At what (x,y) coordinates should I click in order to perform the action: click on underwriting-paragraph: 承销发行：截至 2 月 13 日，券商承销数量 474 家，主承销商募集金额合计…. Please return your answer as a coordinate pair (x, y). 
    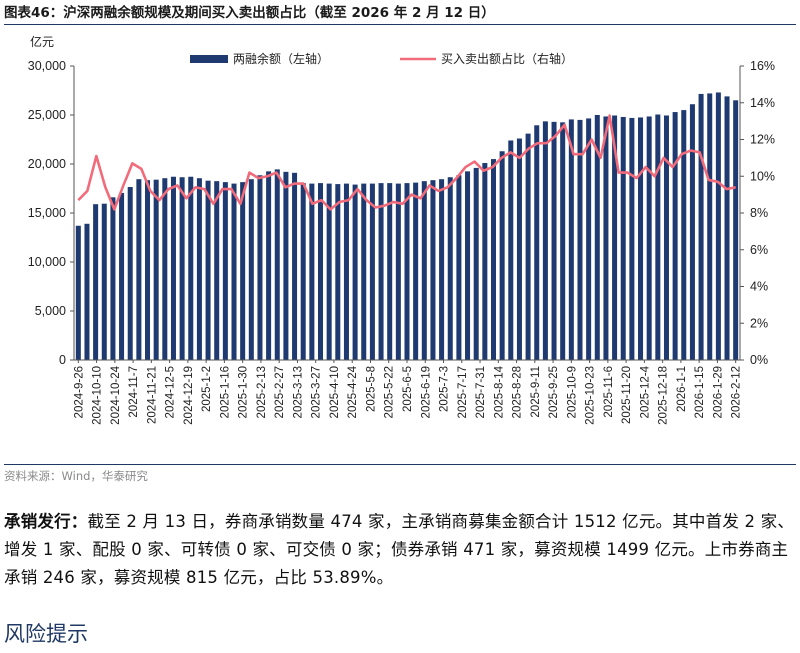
    Looking at the image, I should click on (400, 550).